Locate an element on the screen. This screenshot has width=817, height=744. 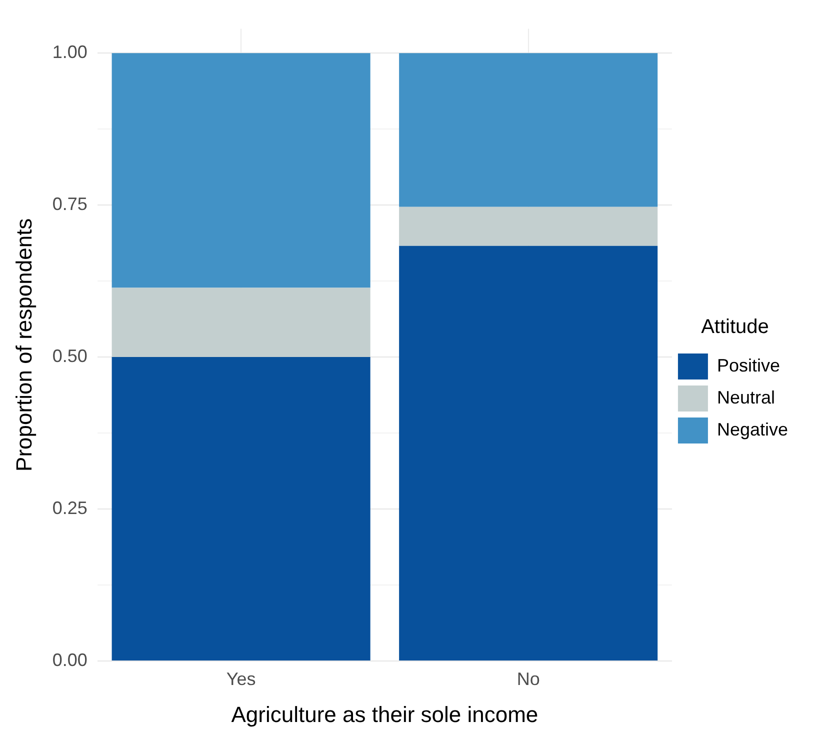
x-tick-label: No is located at coordinates (528, 678).